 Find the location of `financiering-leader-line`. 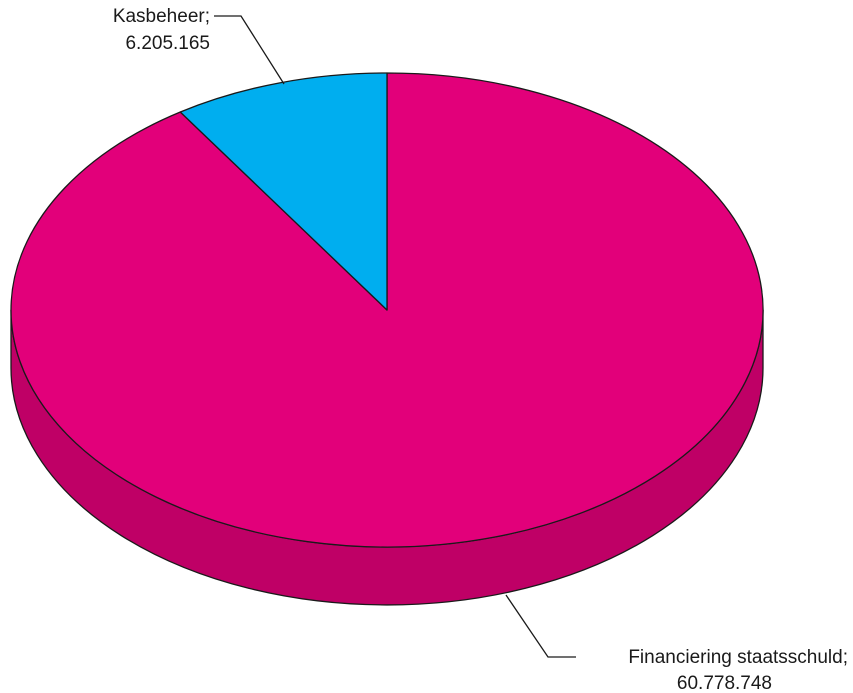

financiering-leader-line is located at coordinates (540, 626).